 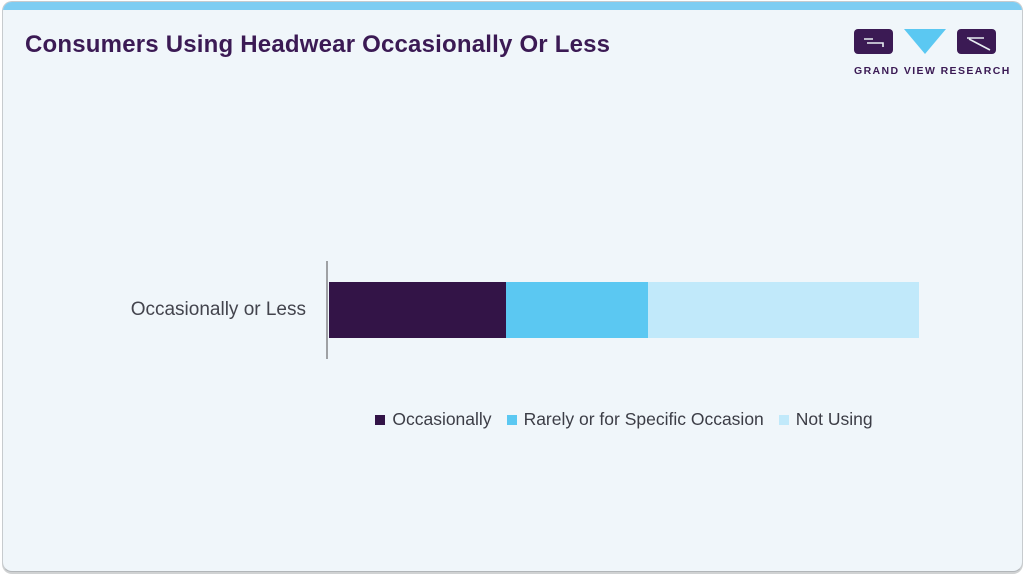 I want to click on logo-g-icon, so click(x=873, y=41).